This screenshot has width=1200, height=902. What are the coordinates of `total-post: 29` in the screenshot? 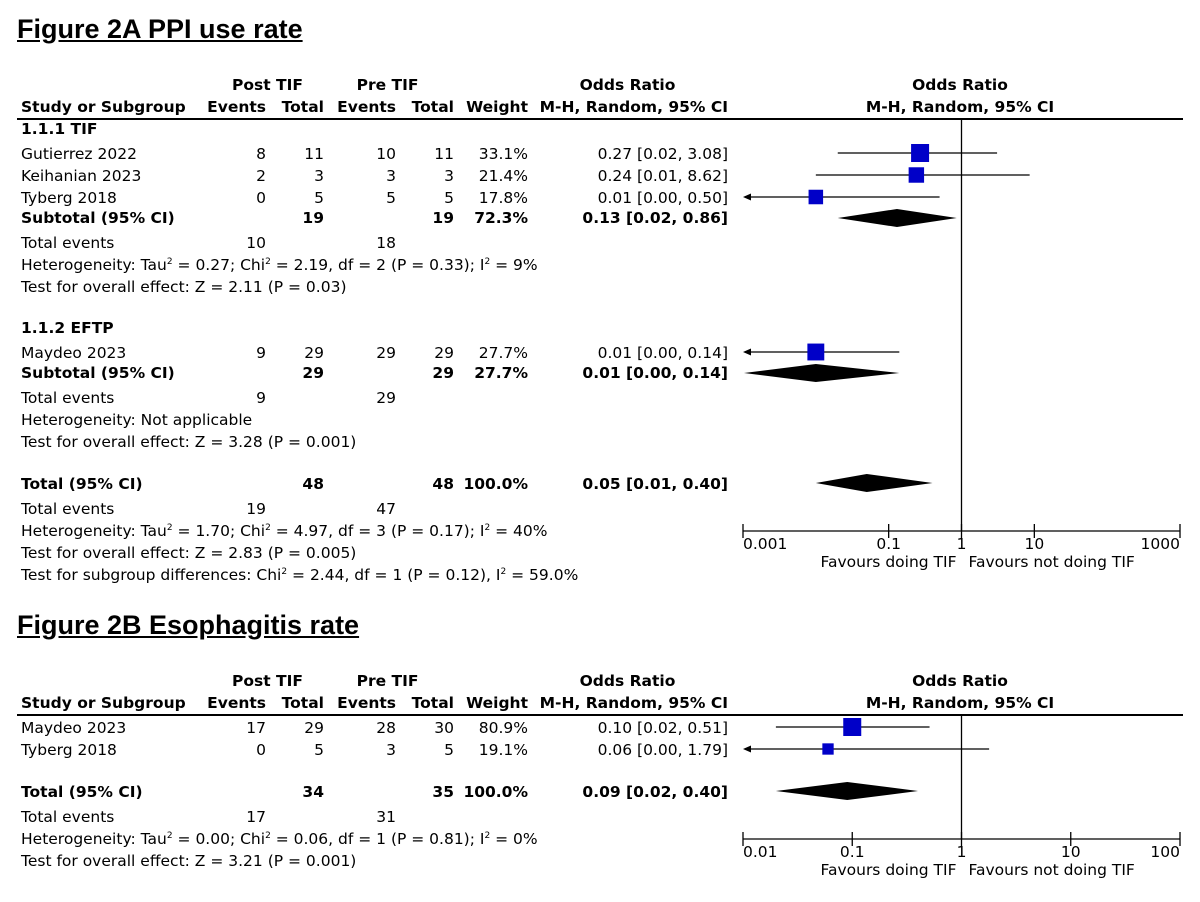 It's located at (314, 353).